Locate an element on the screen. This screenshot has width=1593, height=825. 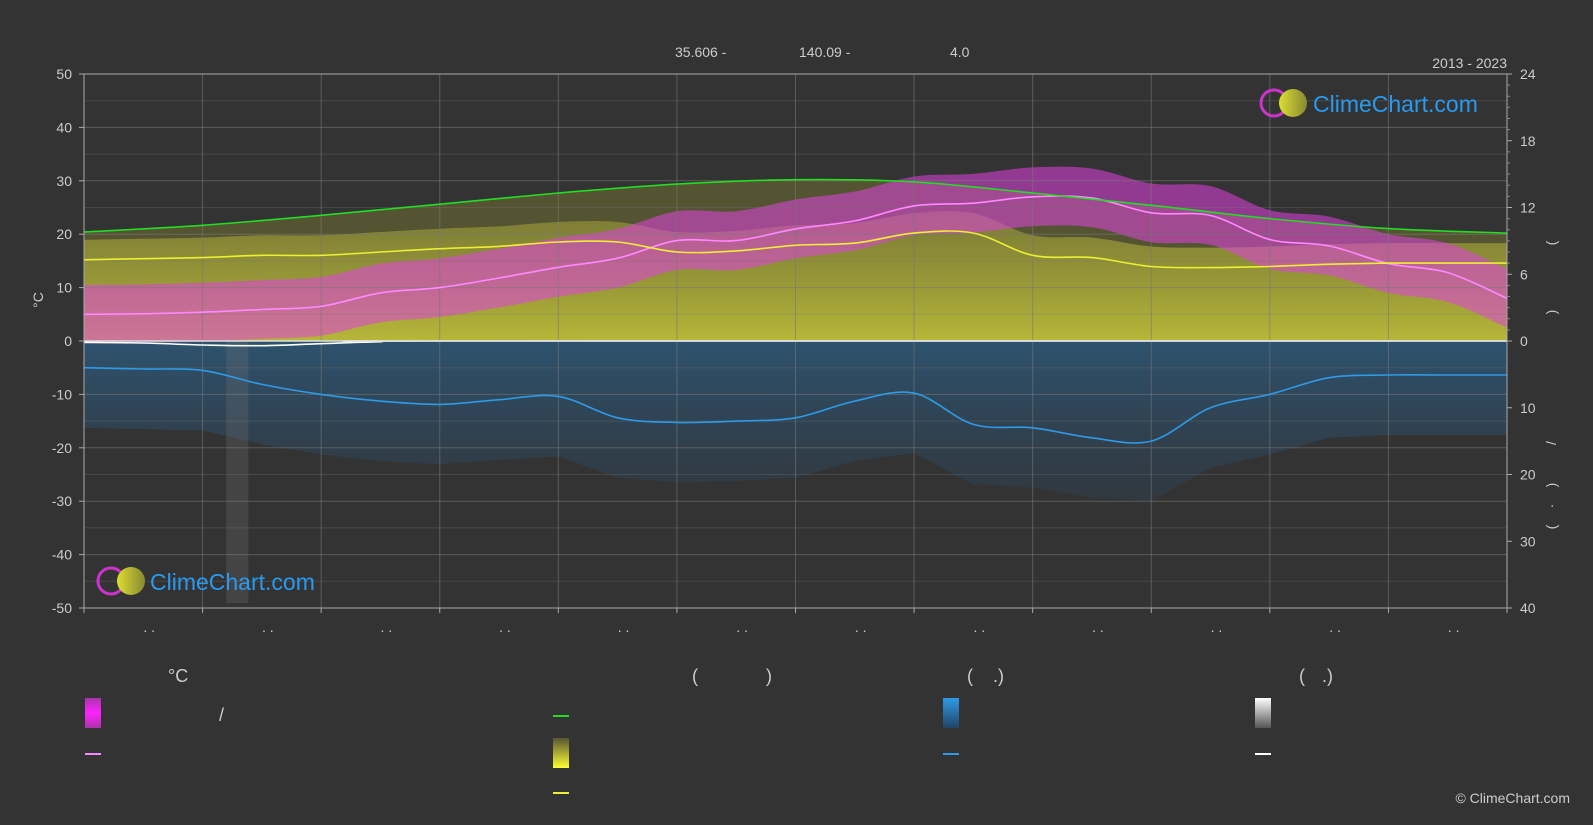
legend-col4-header-b: .) is located at coordinates (1327, 676).